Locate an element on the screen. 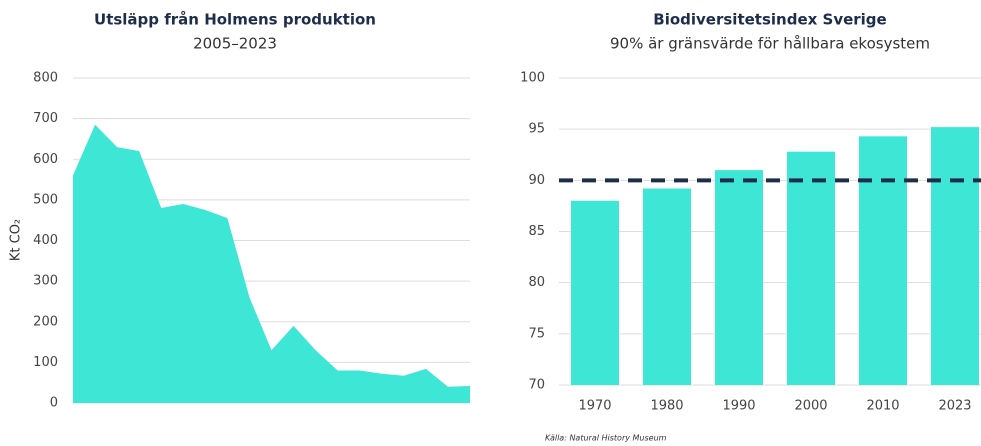  y-tick-label: 300 is located at coordinates (45, 281).